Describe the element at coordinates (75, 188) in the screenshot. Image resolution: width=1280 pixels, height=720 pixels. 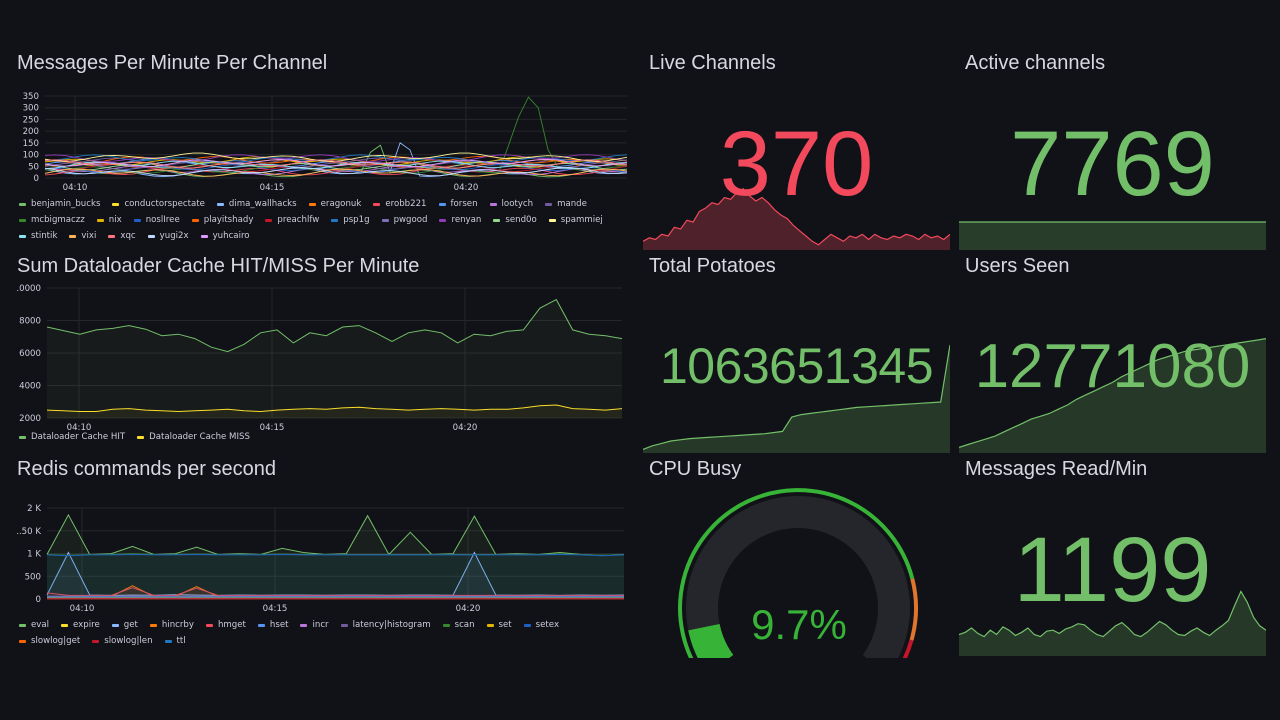
I see `x-tick-label: 04:10` at that location.